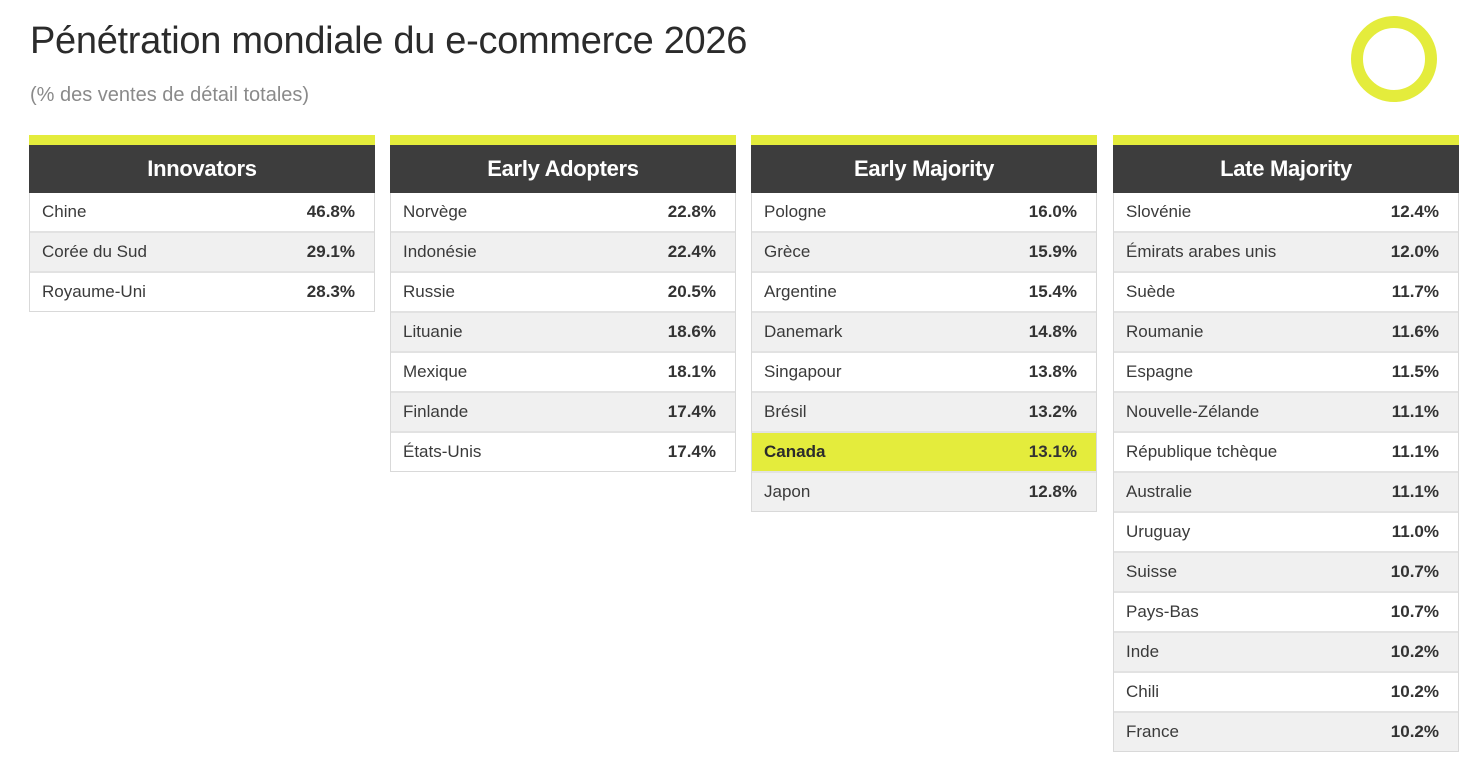 The image size is (1482, 767). Describe the element at coordinates (1286, 373) in the screenshot. I see `table-row: Espagne 11.5%` at that location.